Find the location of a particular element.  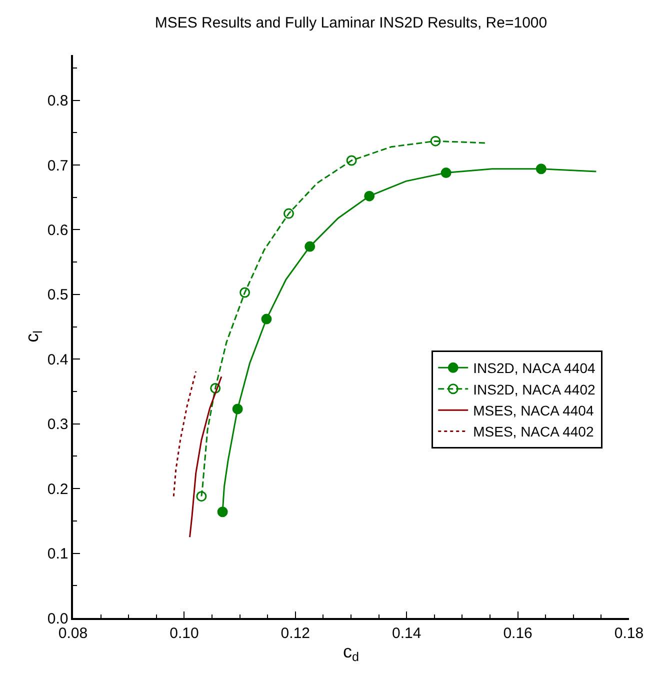

y-tick-label: 0.5 is located at coordinates (57, 295).